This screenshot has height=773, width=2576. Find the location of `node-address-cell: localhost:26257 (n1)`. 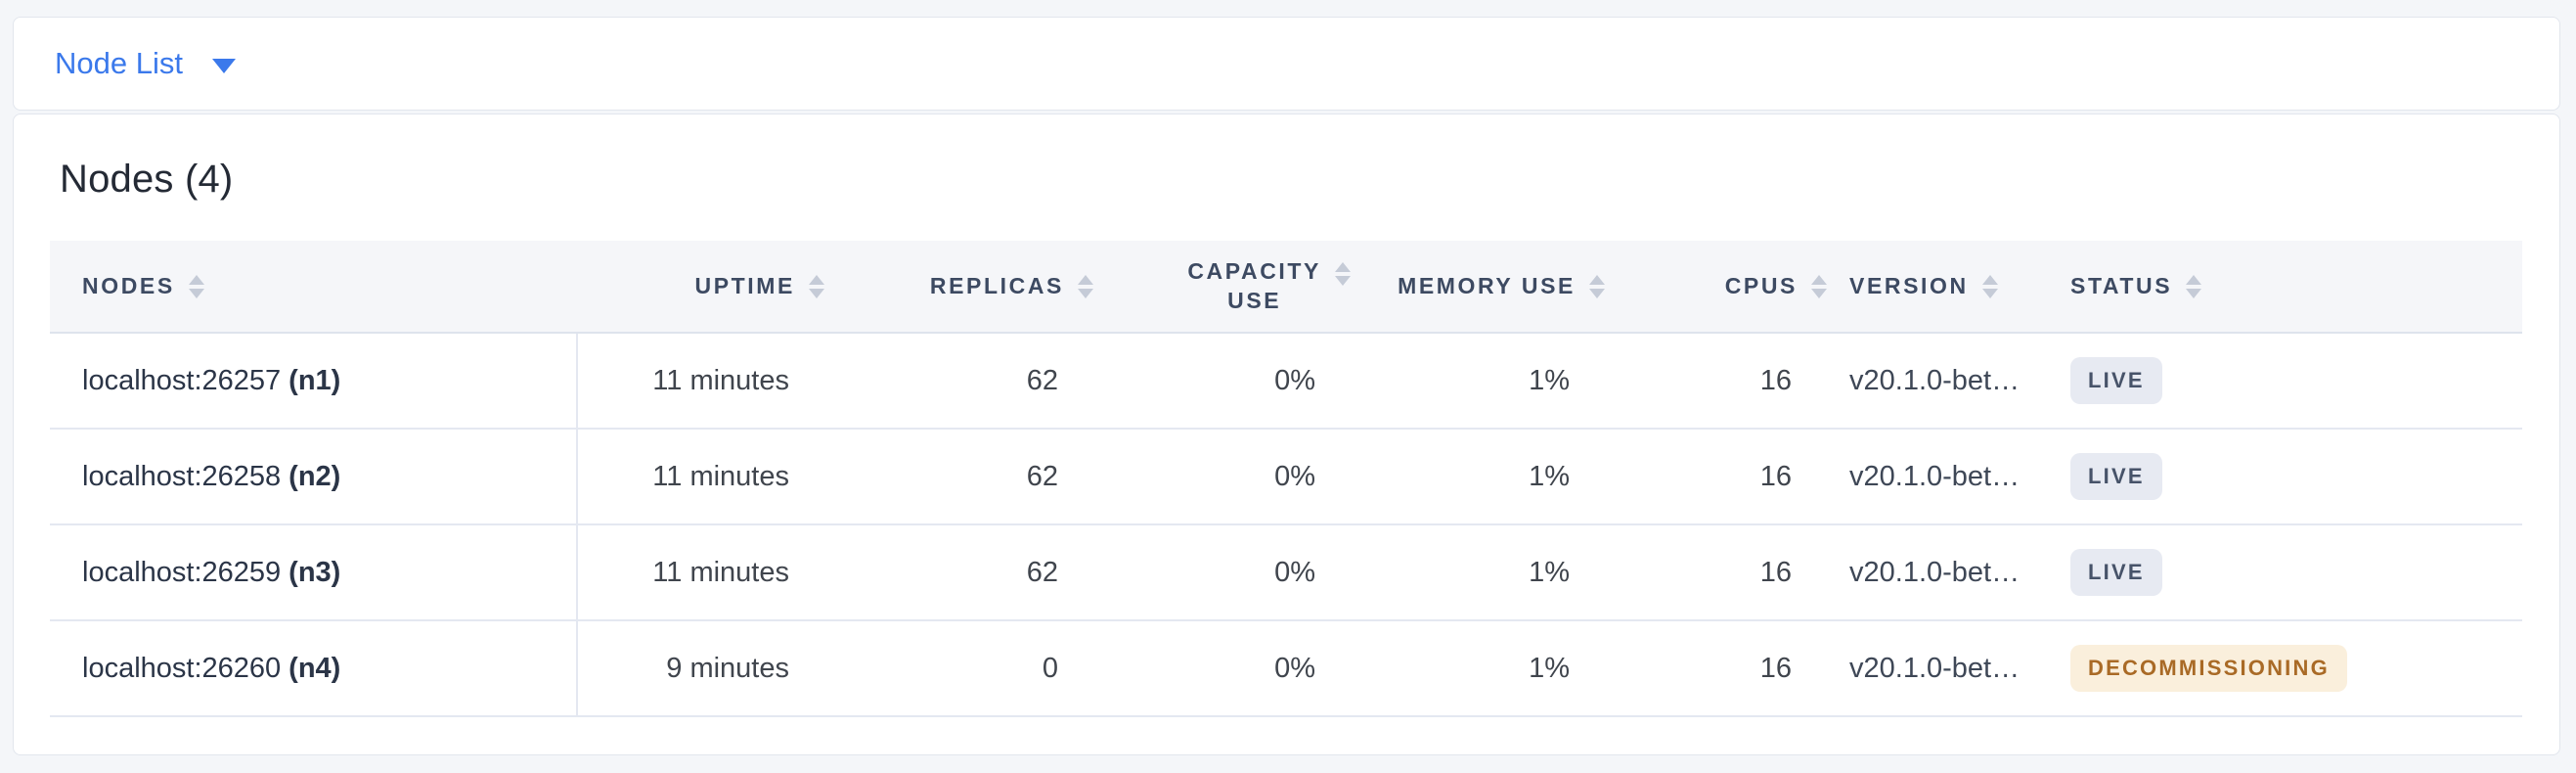

node-address-cell: localhost:26257 (n1) is located at coordinates (314, 381).